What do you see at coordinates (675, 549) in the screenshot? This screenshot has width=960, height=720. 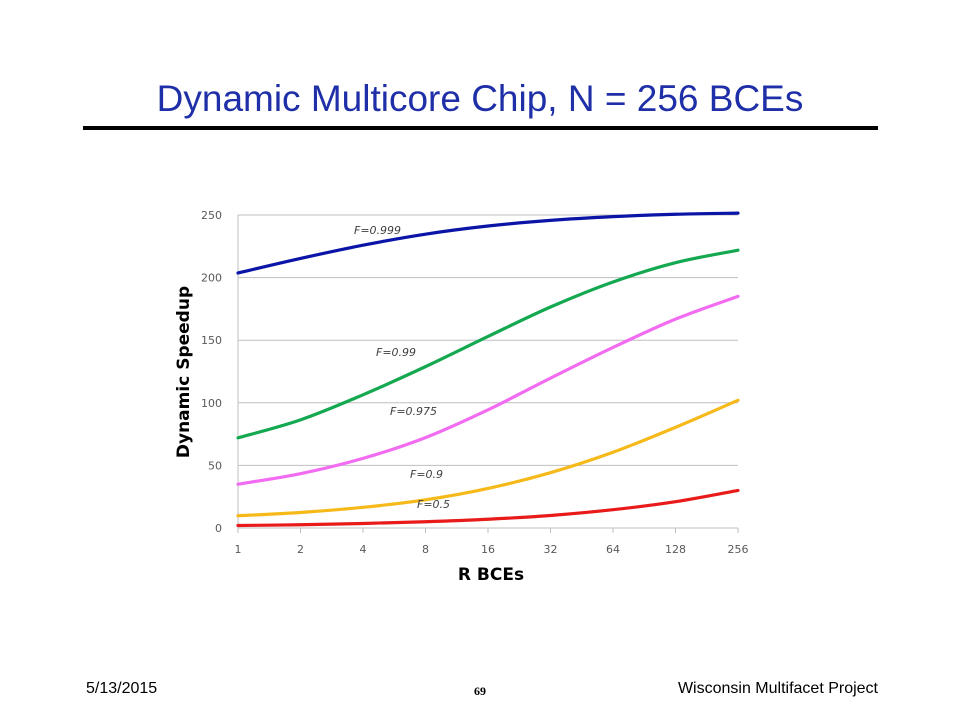 I see `x-tick-label: 128` at bounding box center [675, 549].